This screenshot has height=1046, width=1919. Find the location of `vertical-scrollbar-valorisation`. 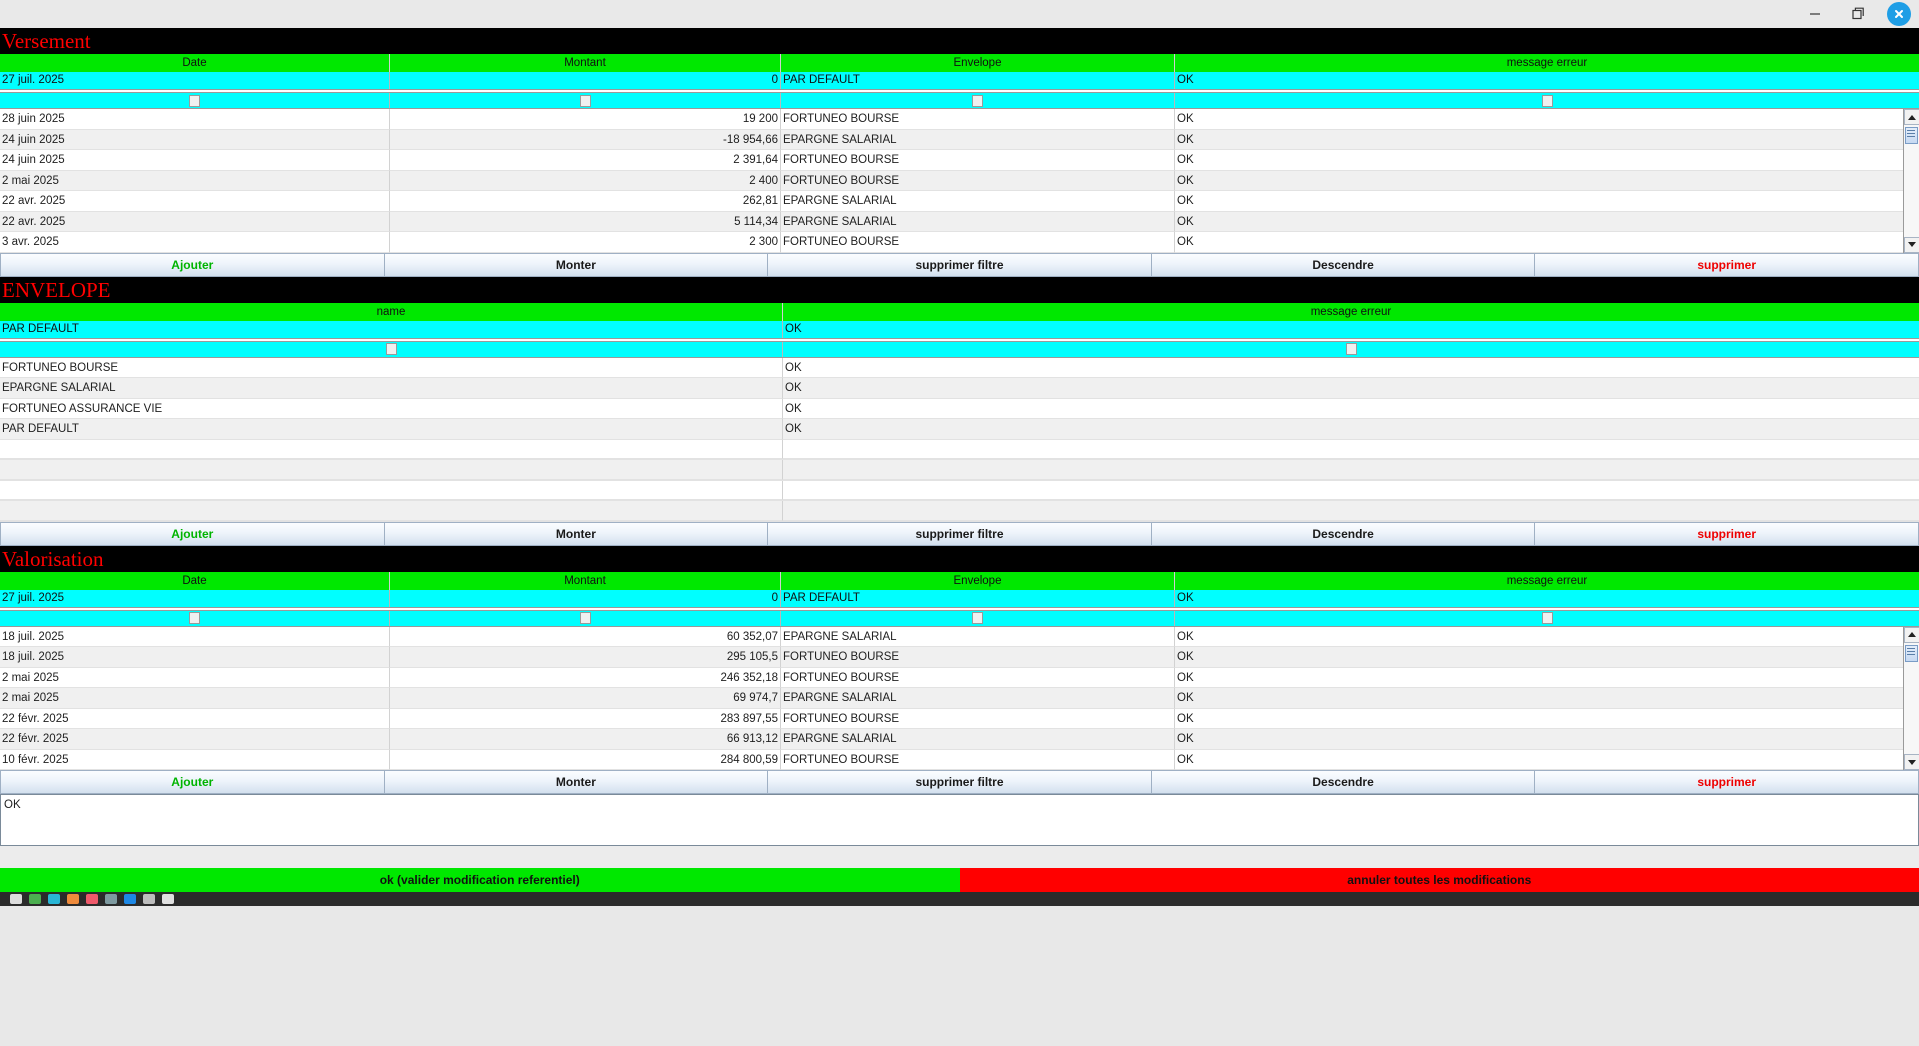

vertical-scrollbar-valorisation is located at coordinates (1911, 698).